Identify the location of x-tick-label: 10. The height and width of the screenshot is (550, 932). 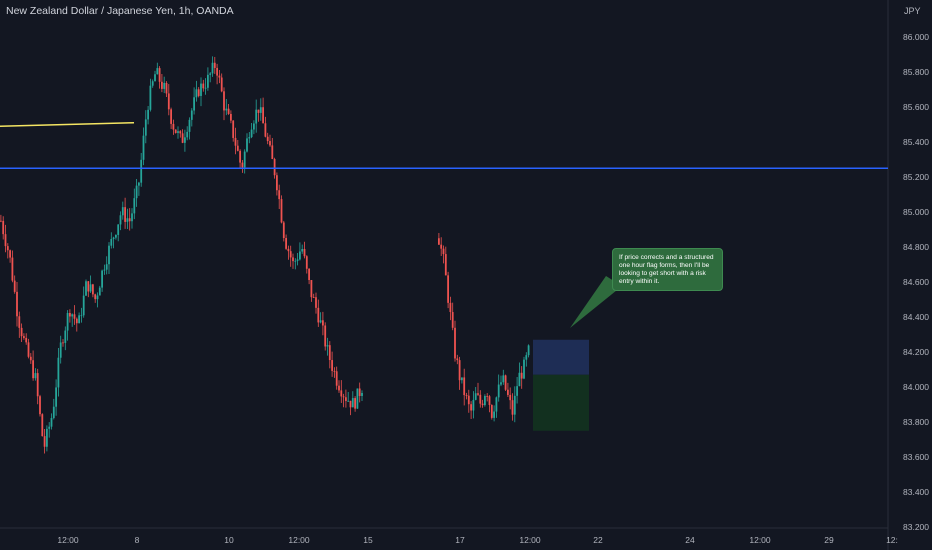
(229, 540).